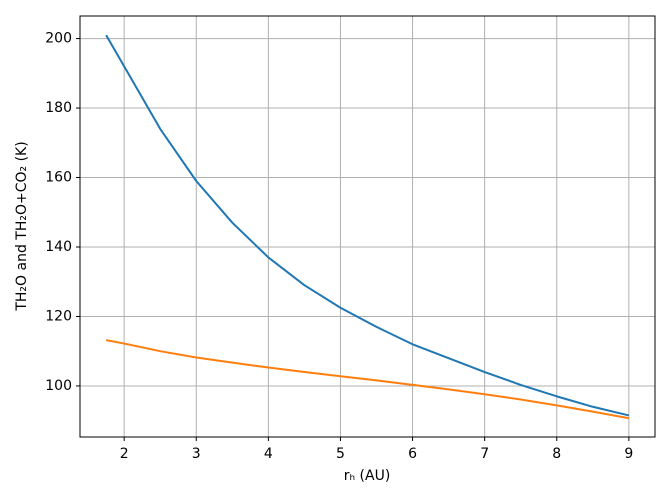 Image resolution: width=670 pixels, height=503 pixels. What do you see at coordinates (628, 454) in the screenshot?
I see `x-tick-label: 9` at bounding box center [628, 454].